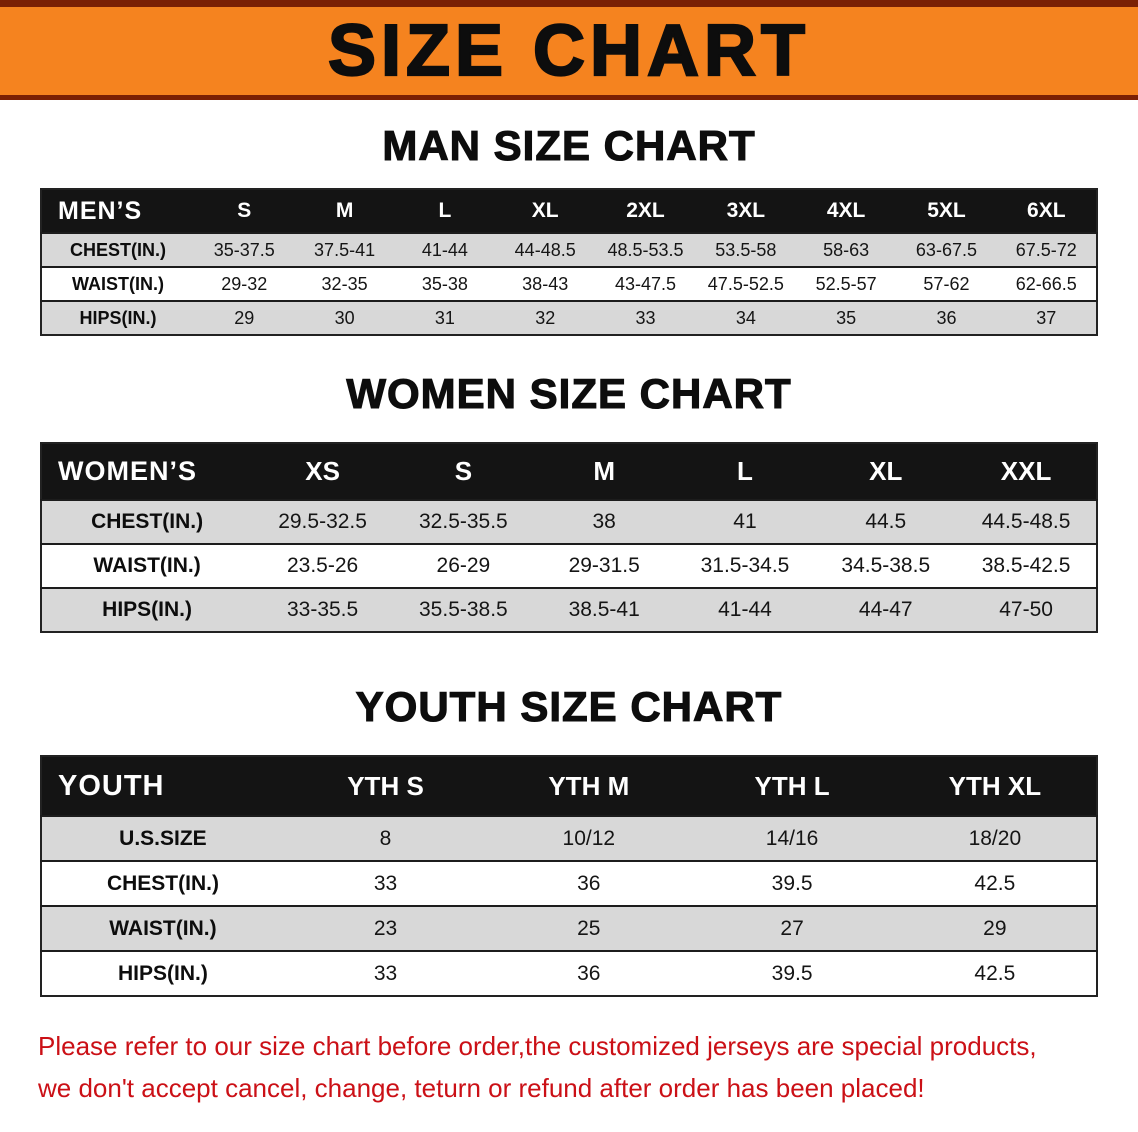  I want to click on value-cell: 10/12, so click(589, 838).